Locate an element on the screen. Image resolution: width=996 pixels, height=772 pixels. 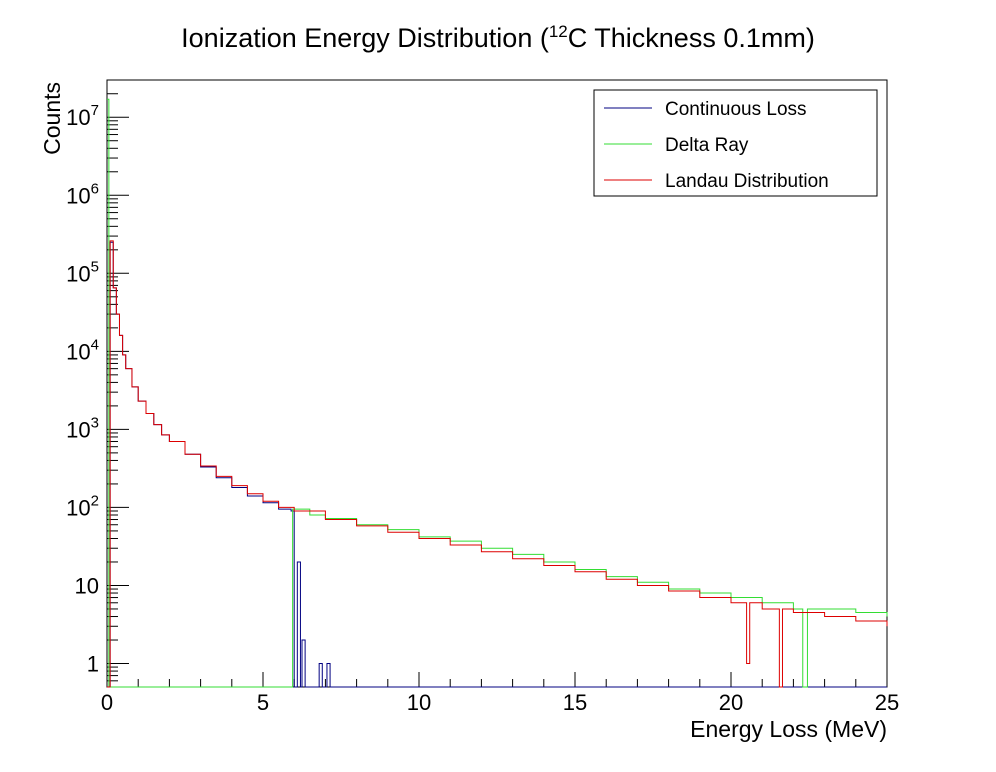
chart-title-main: Ionization Energy Distribution ( is located at coordinates (365, 38).